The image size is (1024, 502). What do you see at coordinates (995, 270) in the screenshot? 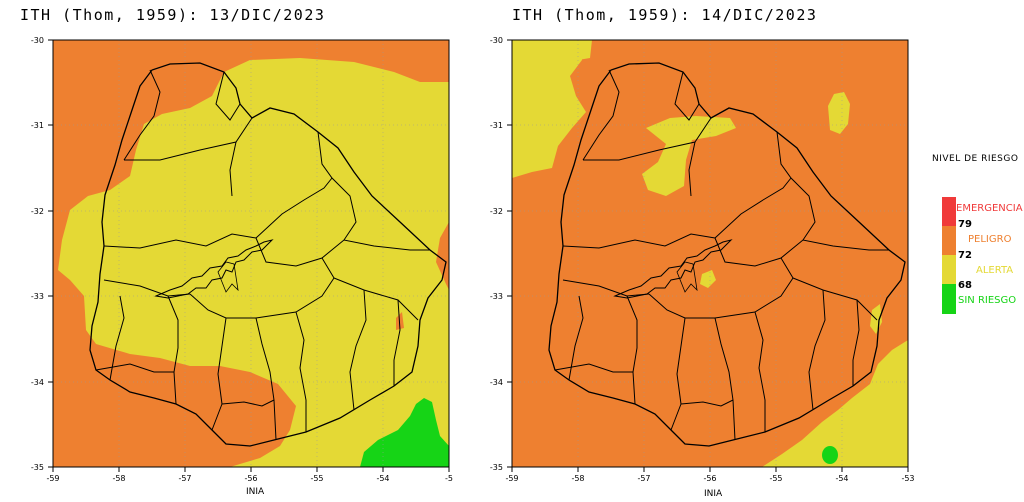
I see `legend-label-alerta: ALERTA` at bounding box center [995, 270].